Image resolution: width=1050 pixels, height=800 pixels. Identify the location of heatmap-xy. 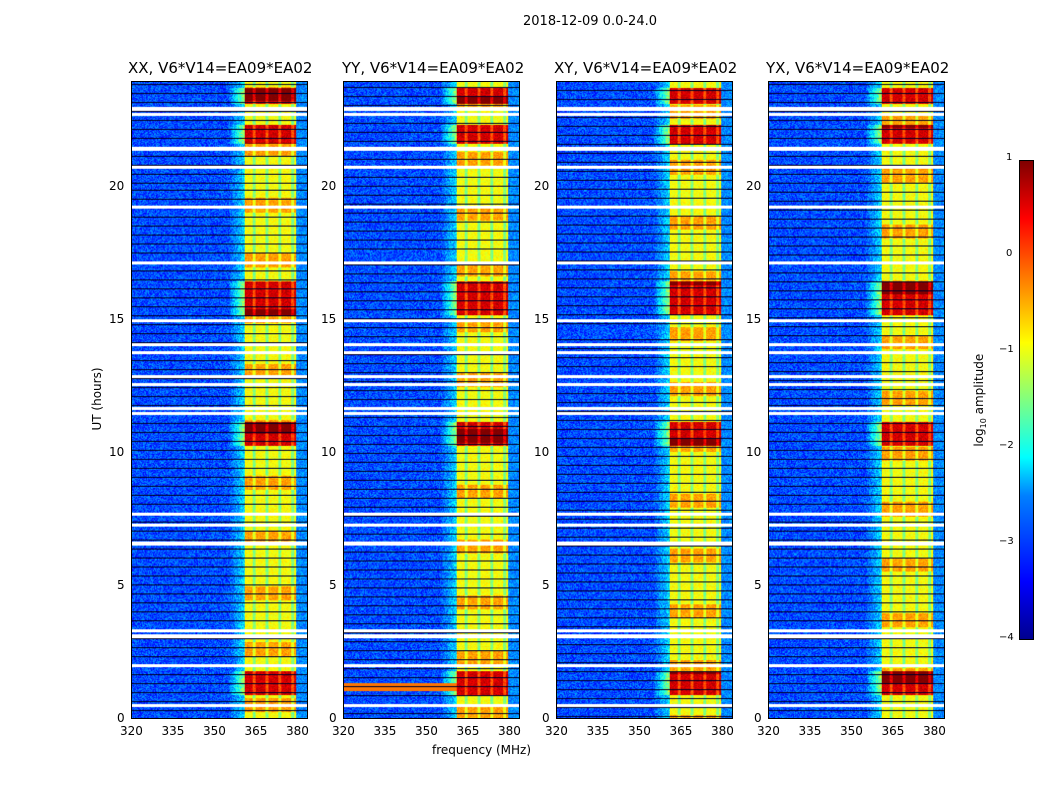
(644, 400).